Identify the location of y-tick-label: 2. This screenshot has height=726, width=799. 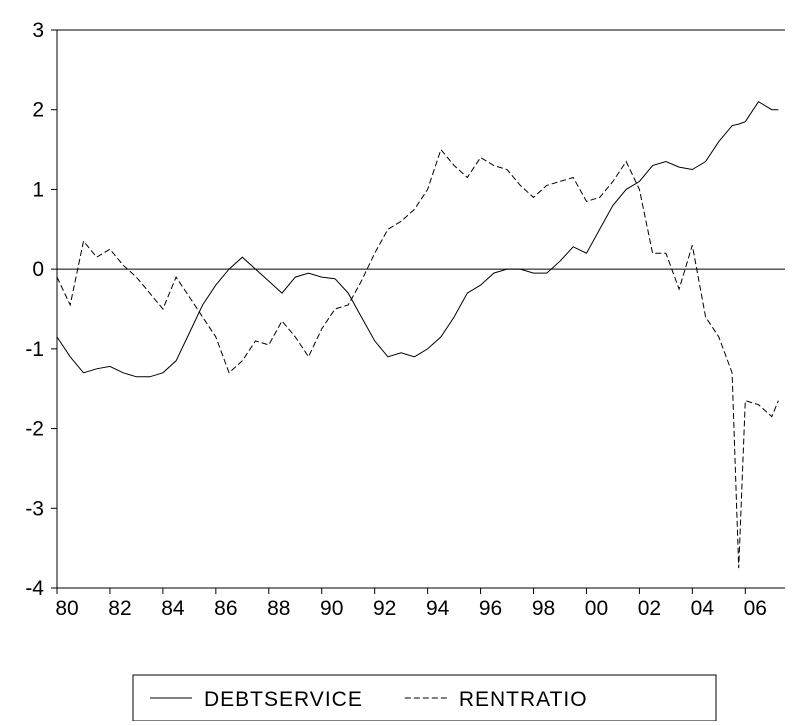
(38, 110).